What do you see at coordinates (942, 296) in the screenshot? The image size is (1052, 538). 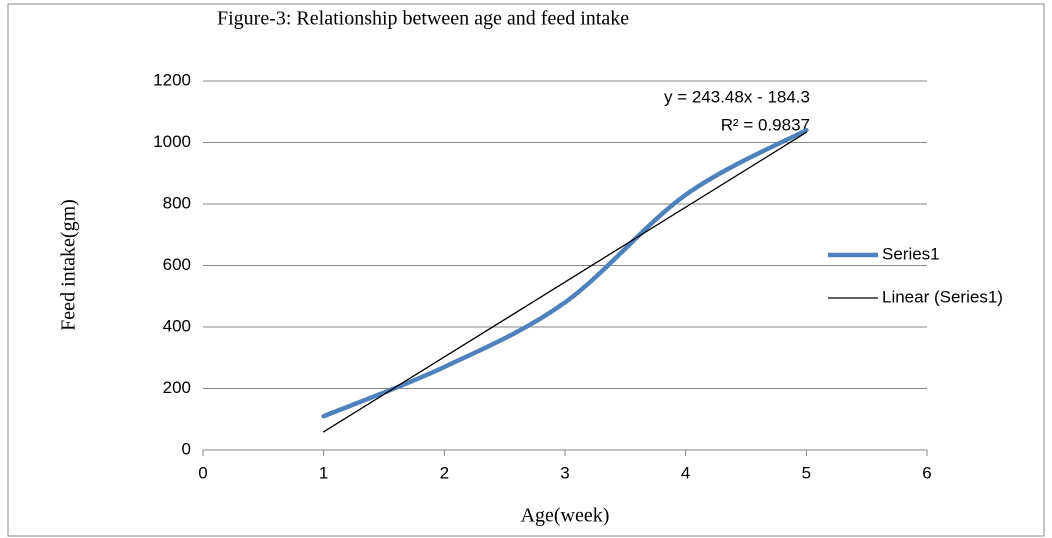 I see `legend-label: Linear (Series1)` at bounding box center [942, 296].